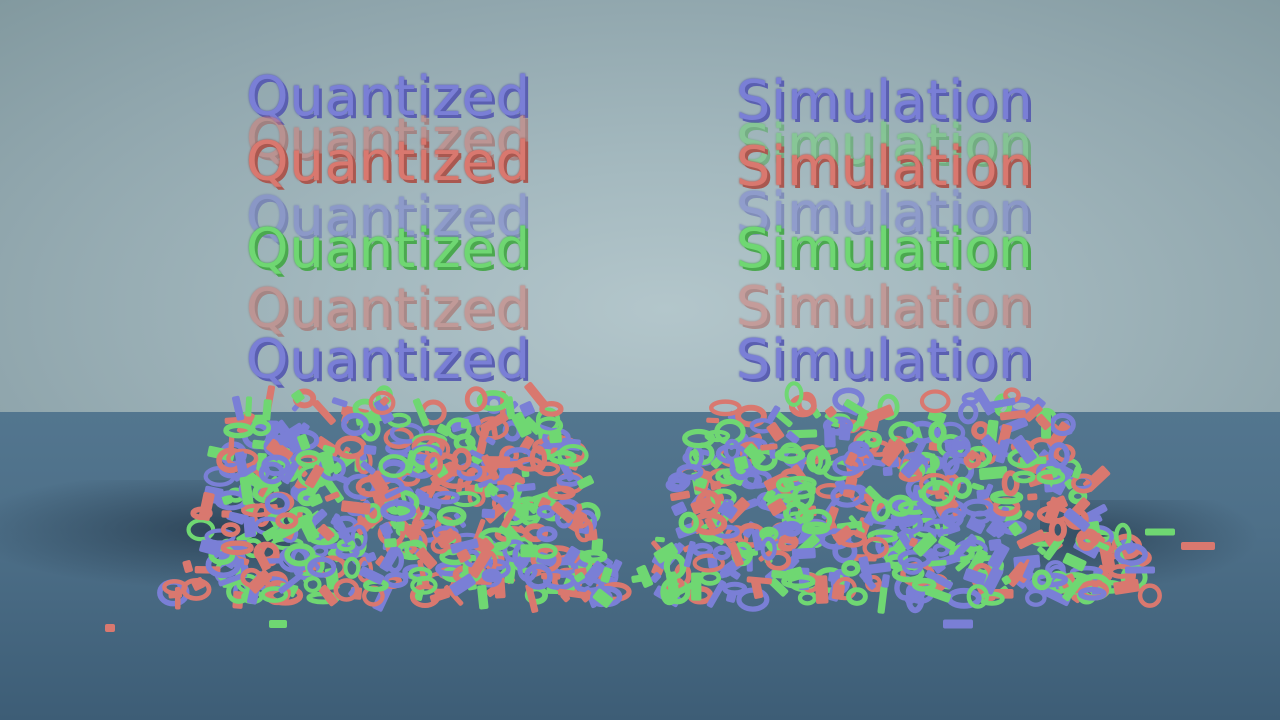 This screenshot has width=1280, height=720. Describe the element at coordinates (389, 308) in the screenshot. I see `quantized-word-ghost: Quantized` at that location.